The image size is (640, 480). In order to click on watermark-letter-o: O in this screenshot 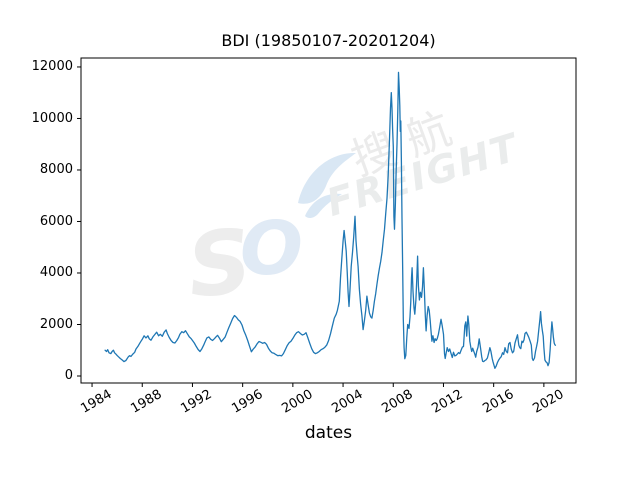, I will do `click(271, 249)`.